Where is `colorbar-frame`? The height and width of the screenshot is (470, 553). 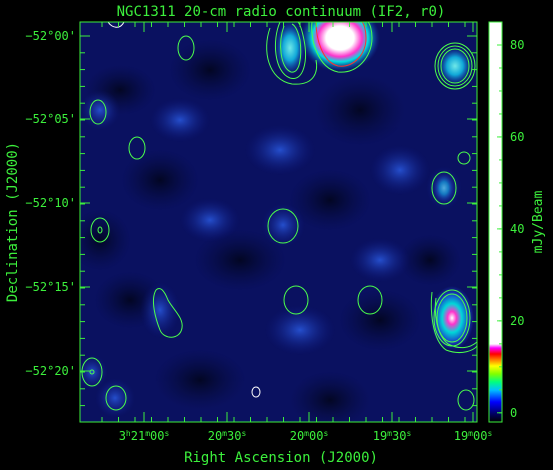 colorbar-frame is located at coordinates (495, 222).